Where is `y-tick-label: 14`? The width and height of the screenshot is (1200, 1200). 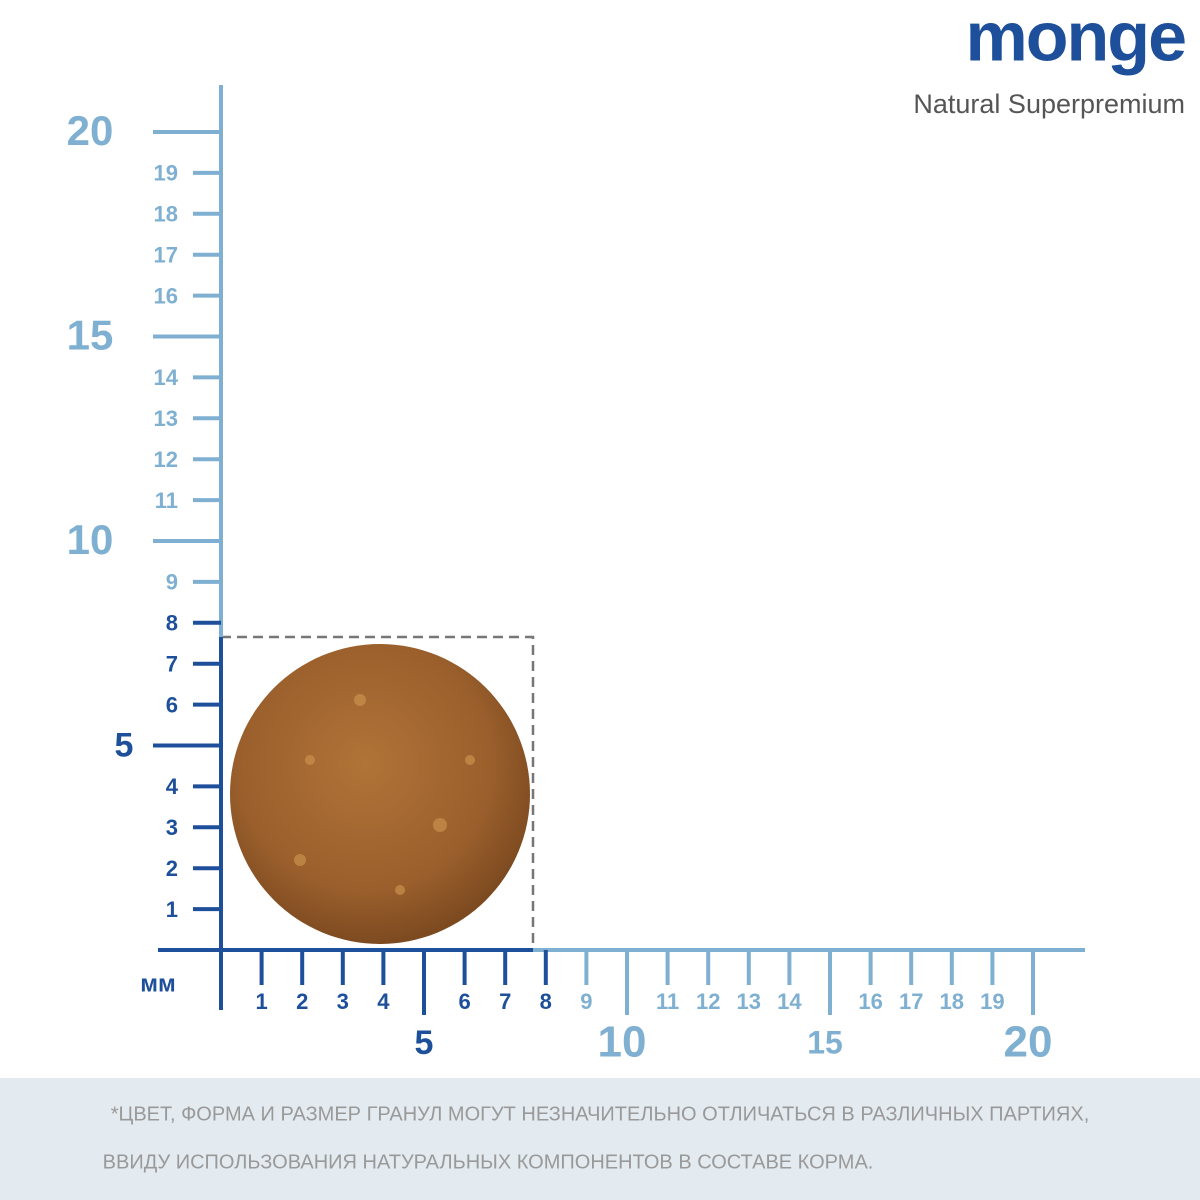 y-tick-label: 14 is located at coordinates (166, 377).